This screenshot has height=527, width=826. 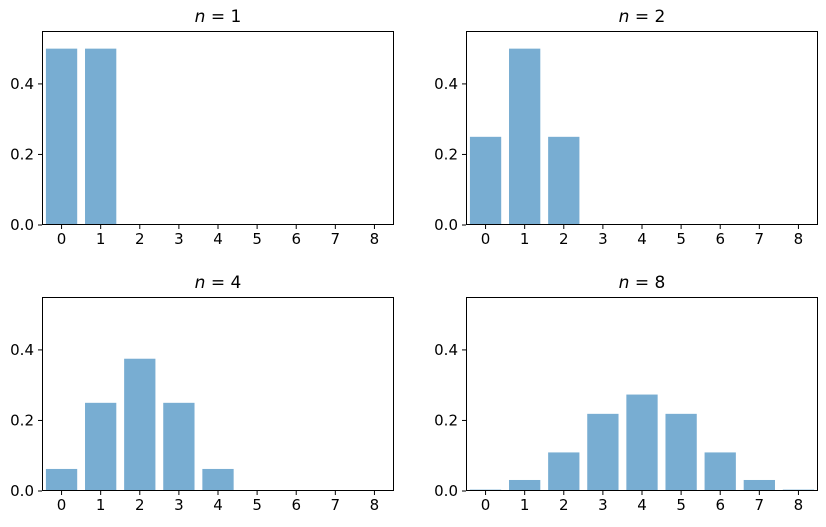 What do you see at coordinates (223, 17) in the screenshot?
I see `title-rest: = 1` at bounding box center [223, 17].